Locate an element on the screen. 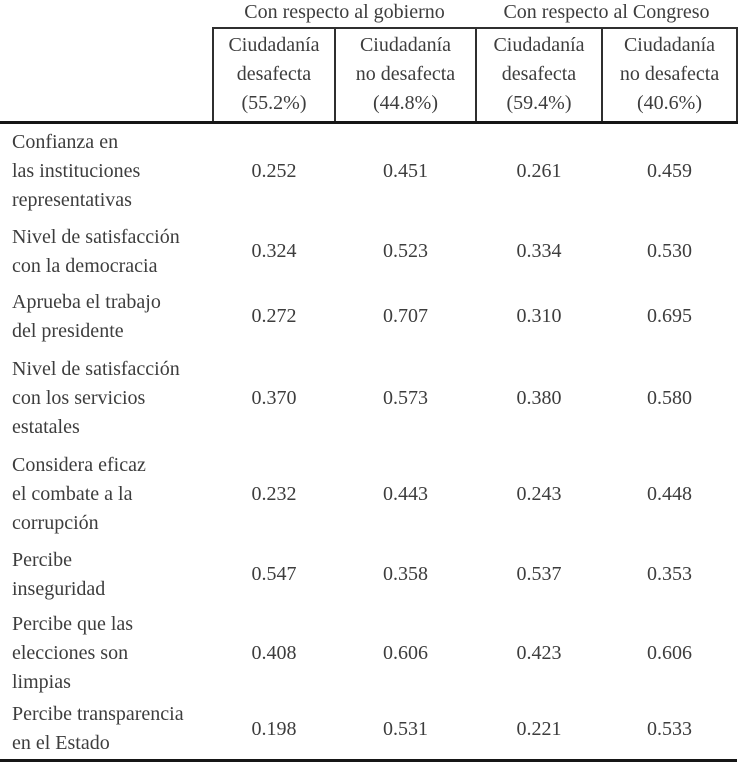 This screenshot has height=772, width=743. row-label: Percibe que las elecciones son limpias is located at coordinates (73, 653).